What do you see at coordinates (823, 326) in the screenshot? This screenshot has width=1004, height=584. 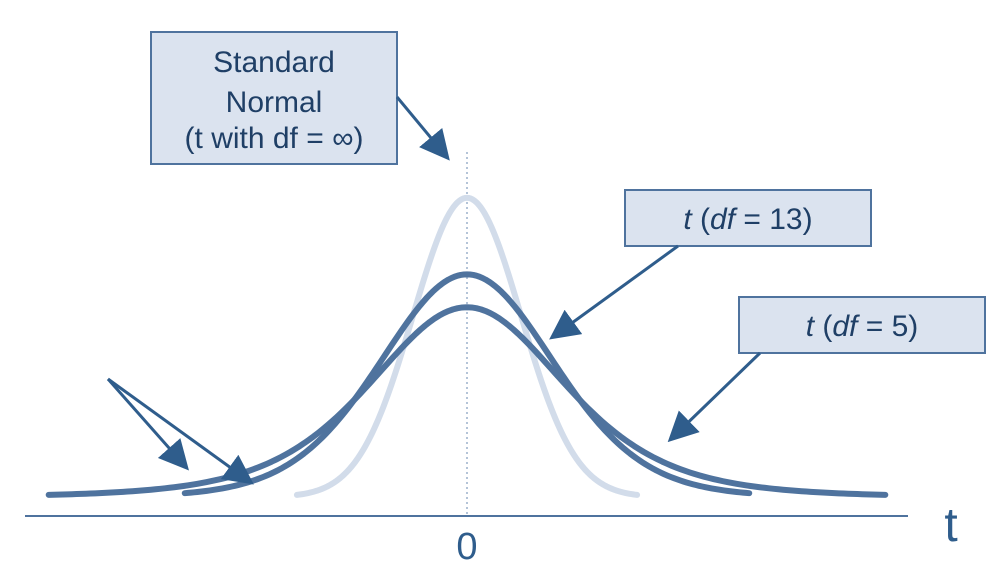 I see `t-df5-open: (` at bounding box center [823, 326].